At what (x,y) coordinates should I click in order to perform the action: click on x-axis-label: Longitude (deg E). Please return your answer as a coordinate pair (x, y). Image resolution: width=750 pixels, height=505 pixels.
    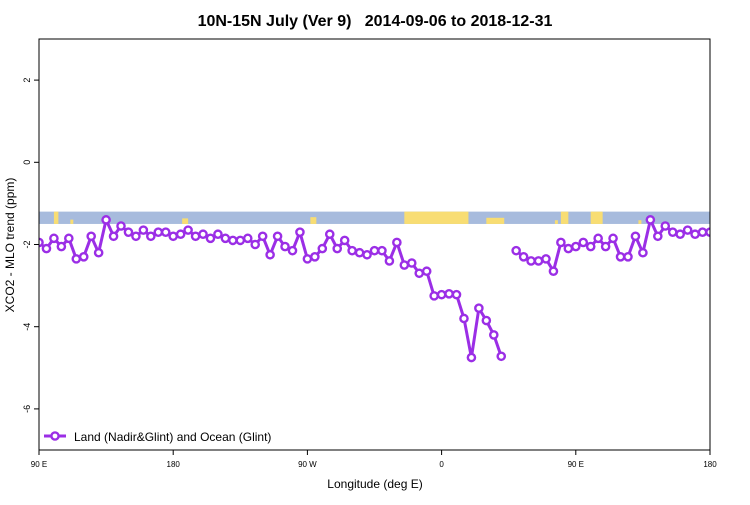
    Looking at the image, I should click on (374, 484).